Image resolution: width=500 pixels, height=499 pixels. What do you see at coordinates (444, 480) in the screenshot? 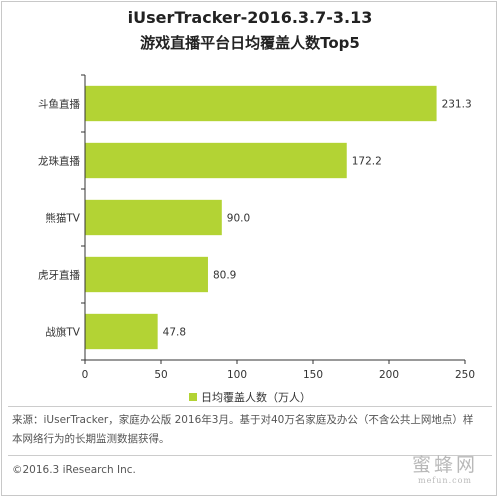
I see `watermark-sub: mefun.com` at bounding box center [444, 480].